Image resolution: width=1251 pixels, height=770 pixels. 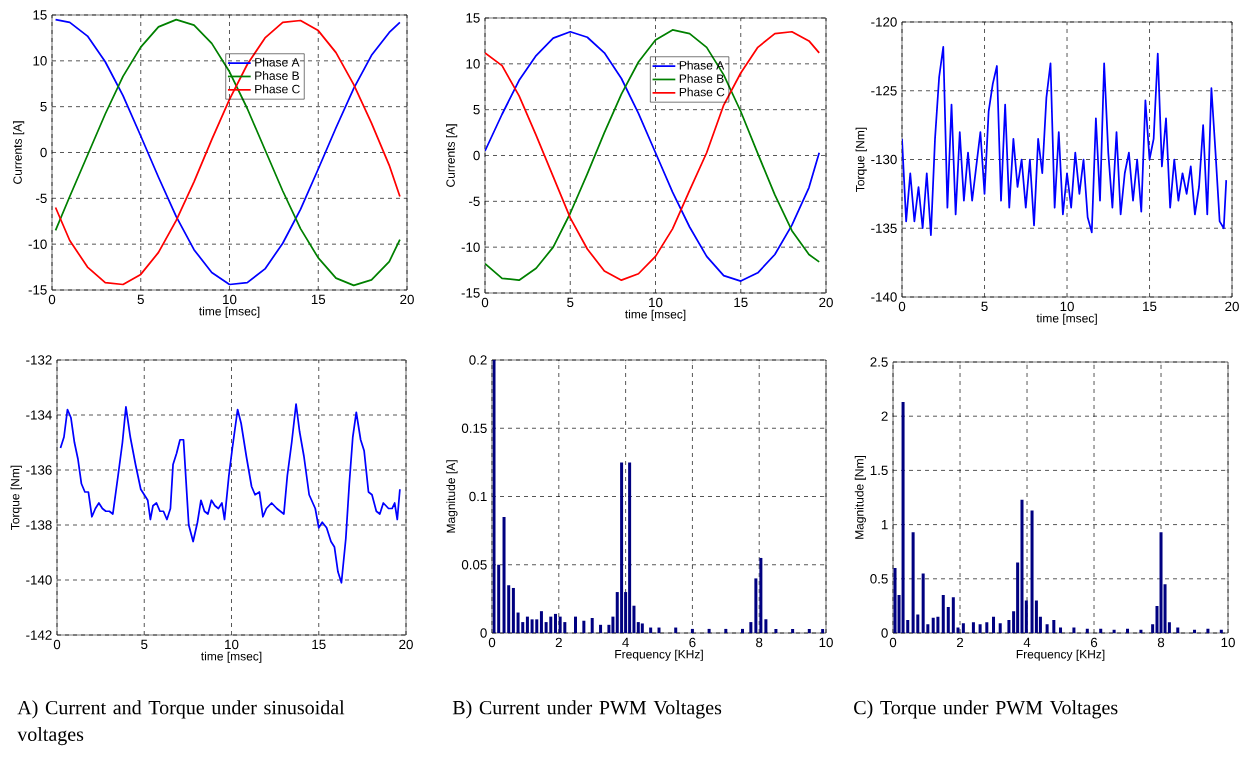 I want to click on y-tick-label: 0.2, so click(x=478, y=360).